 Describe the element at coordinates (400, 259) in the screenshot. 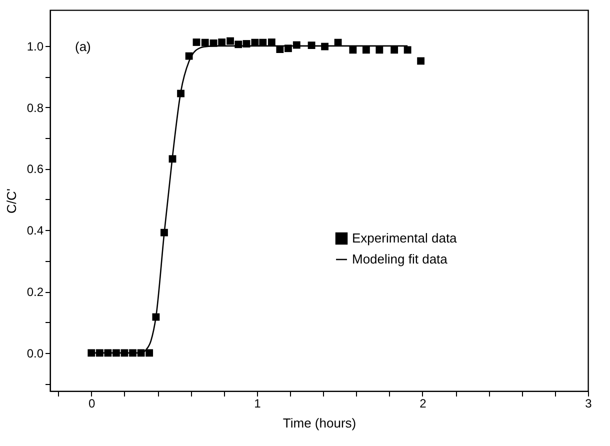

I see `legend-label: Modeling fit data` at that location.